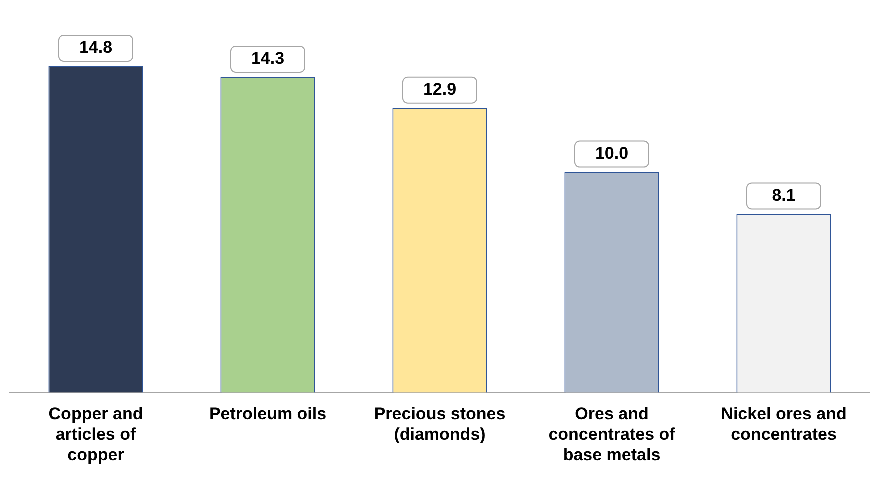  I want to click on x-tick-label: Petroleum oils, so click(268, 414).